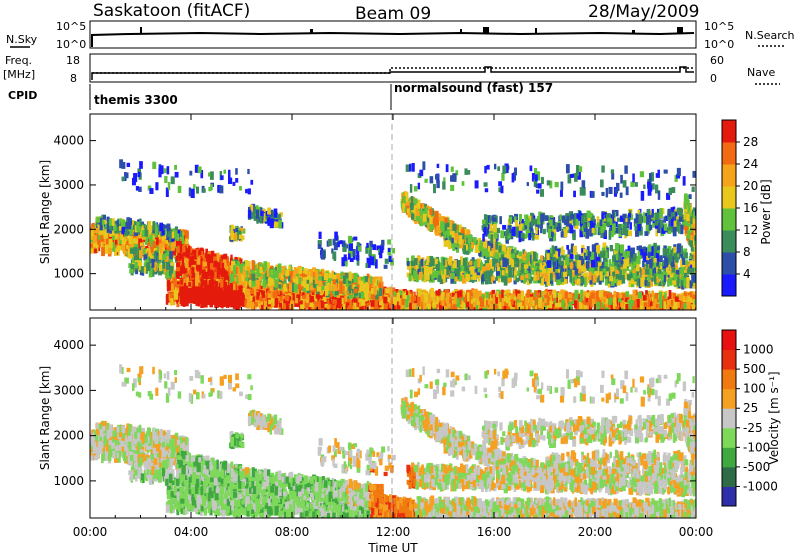  What do you see at coordinates (73, 60) in the screenshot?
I see `freq-tick-top: 18` at bounding box center [73, 60].